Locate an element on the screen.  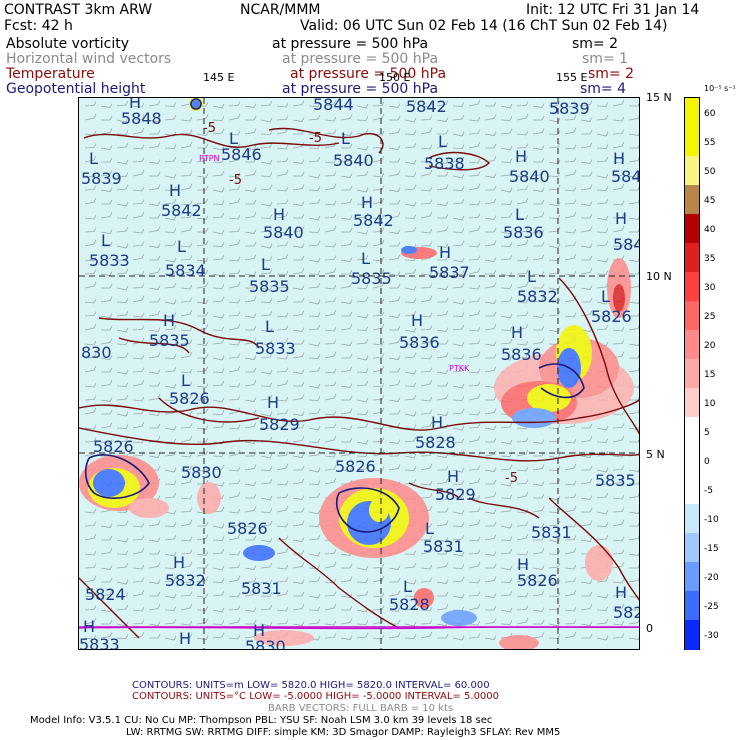
height-label: 5824 is located at coordinates (105, 594).